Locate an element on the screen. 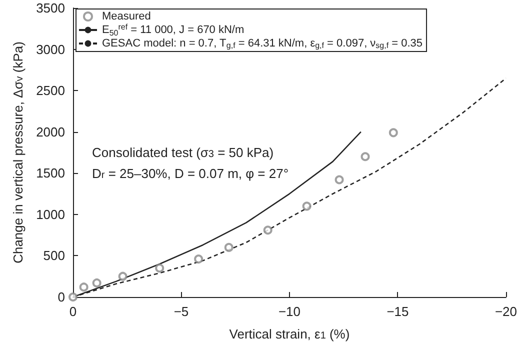  y-axis-title: Change in vertical pressure, Δσv (kPa) is located at coordinates (18, 153).